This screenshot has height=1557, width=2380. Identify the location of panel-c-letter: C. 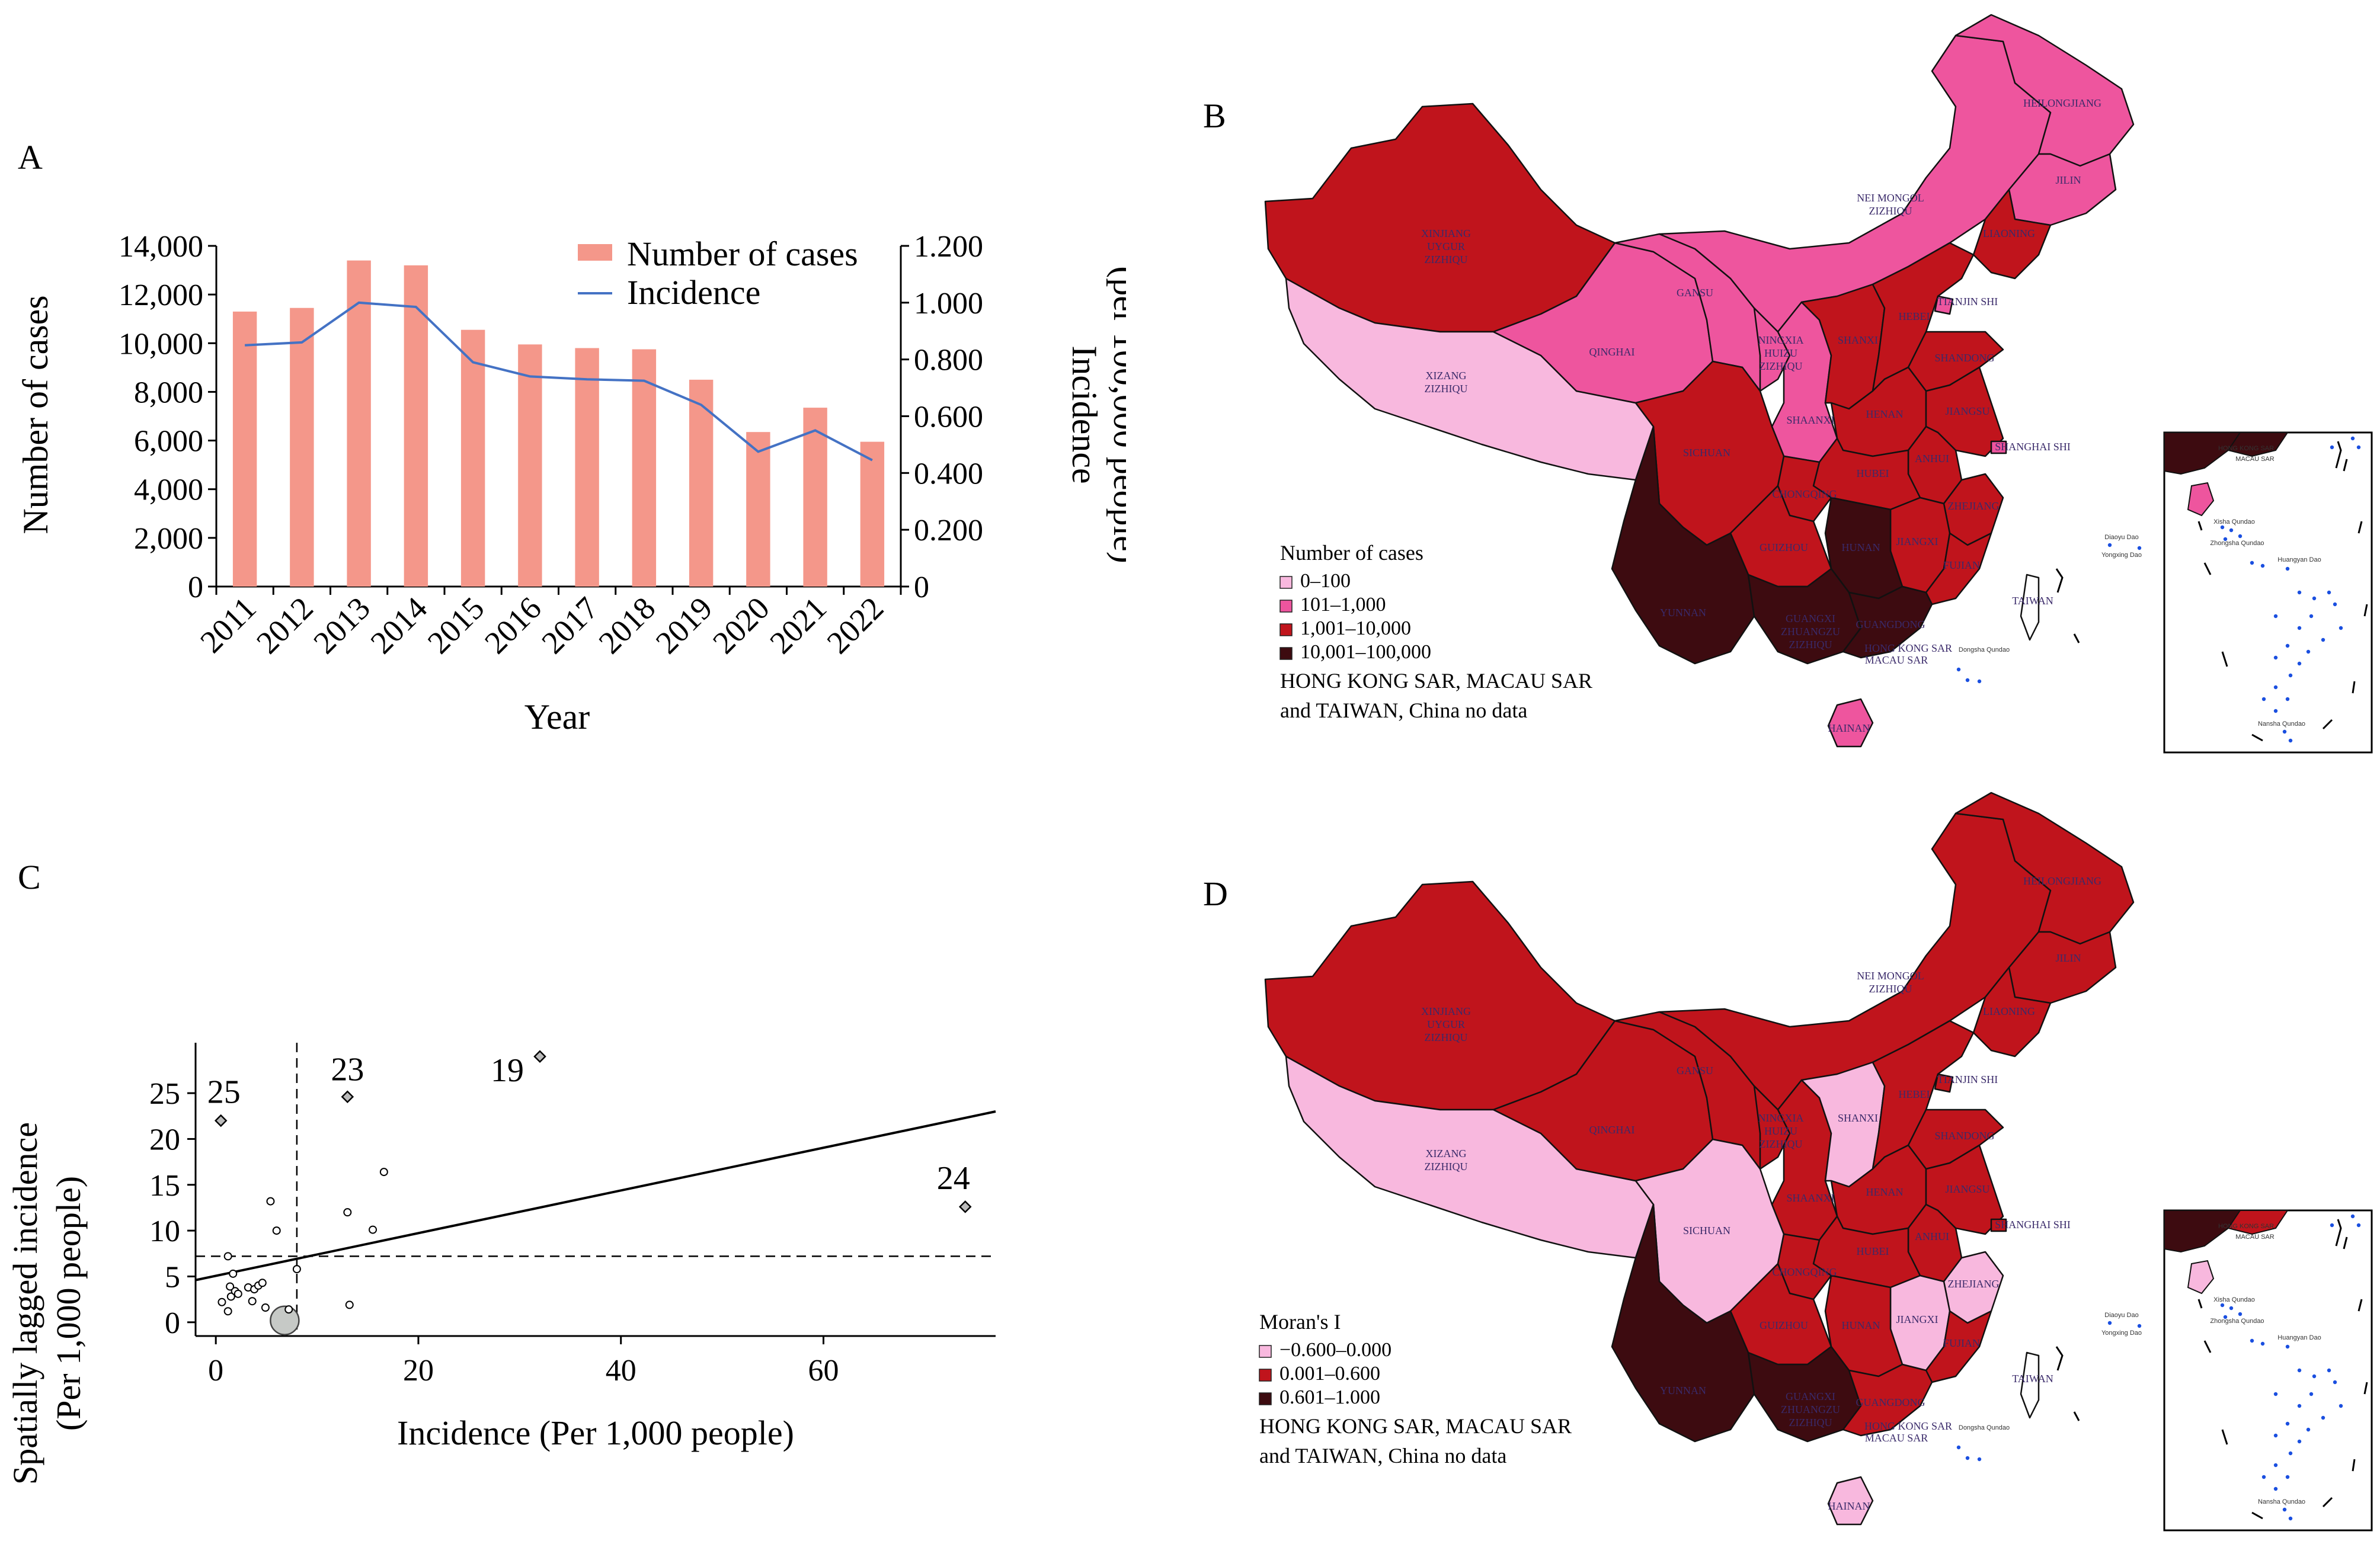
(30, 877).